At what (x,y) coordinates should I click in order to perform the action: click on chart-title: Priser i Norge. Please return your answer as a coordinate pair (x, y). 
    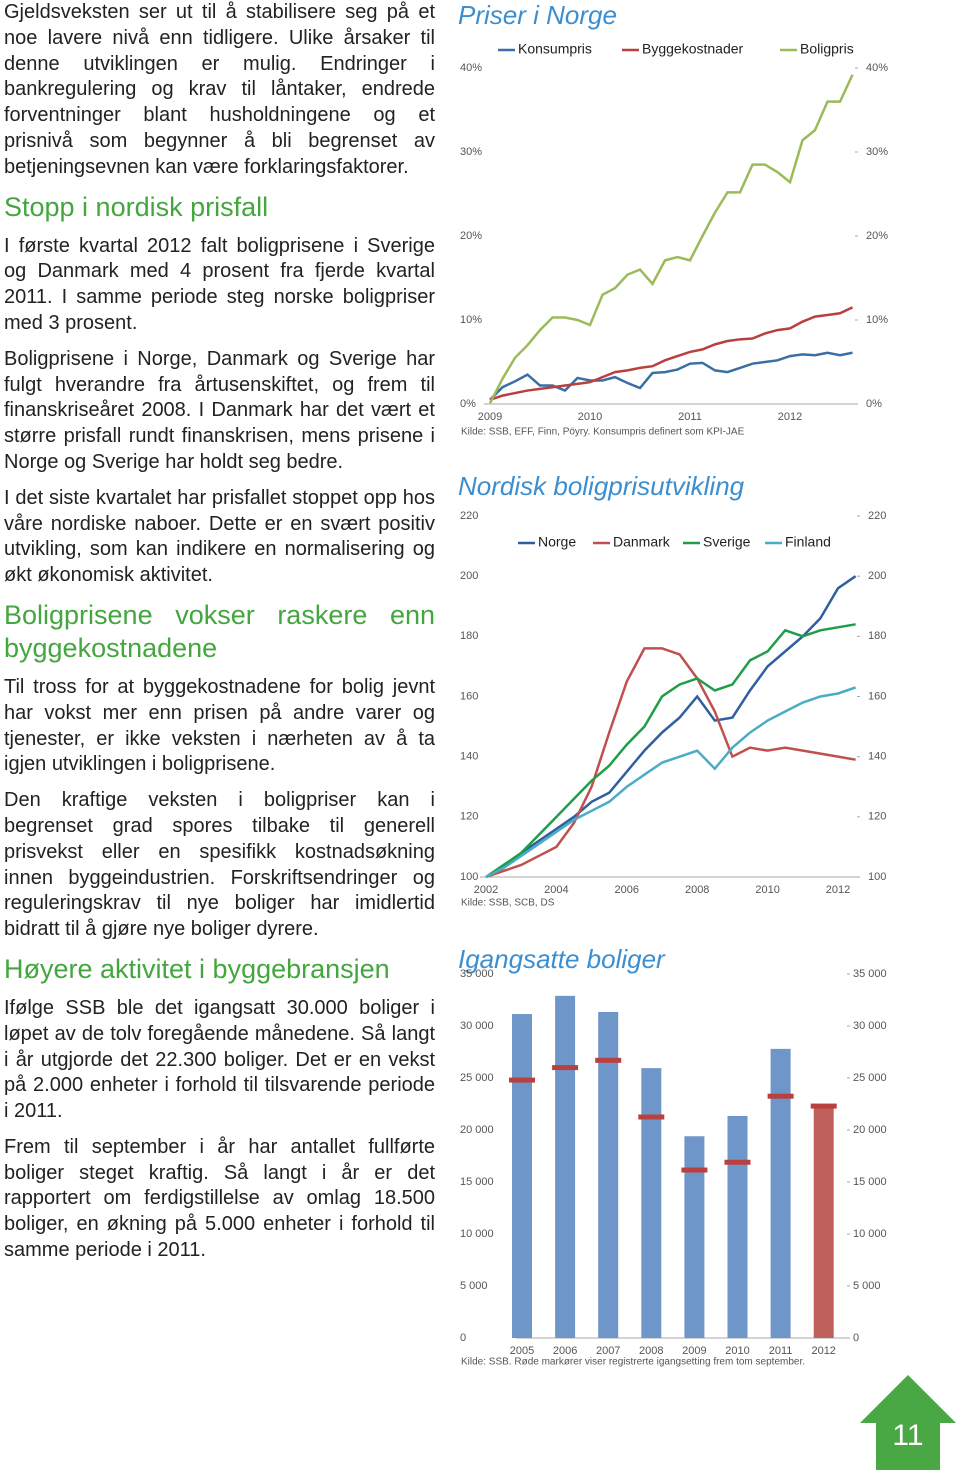
    Looking at the image, I should click on (537, 15).